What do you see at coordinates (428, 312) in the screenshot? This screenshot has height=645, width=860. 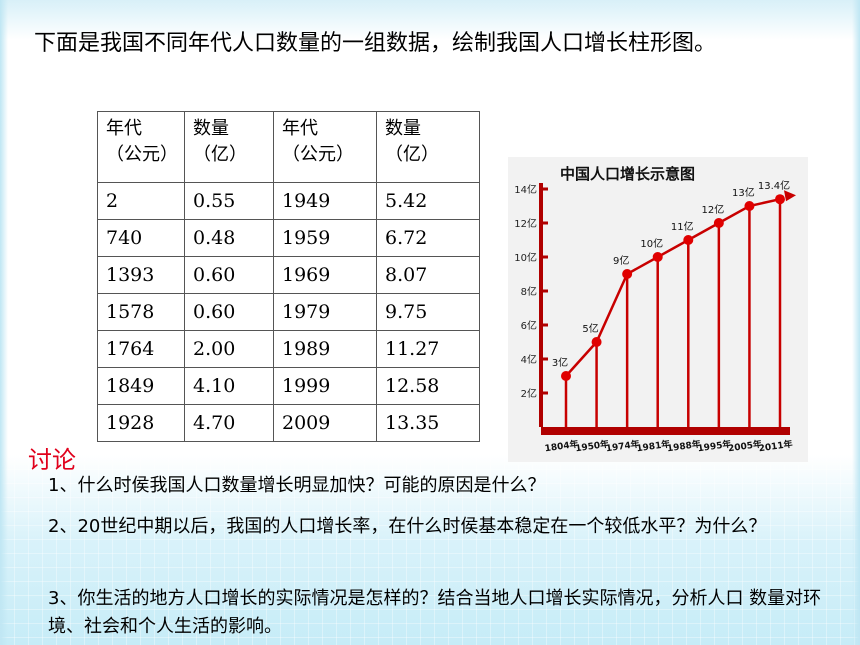 I see `table-cell: 9.75` at bounding box center [428, 312].